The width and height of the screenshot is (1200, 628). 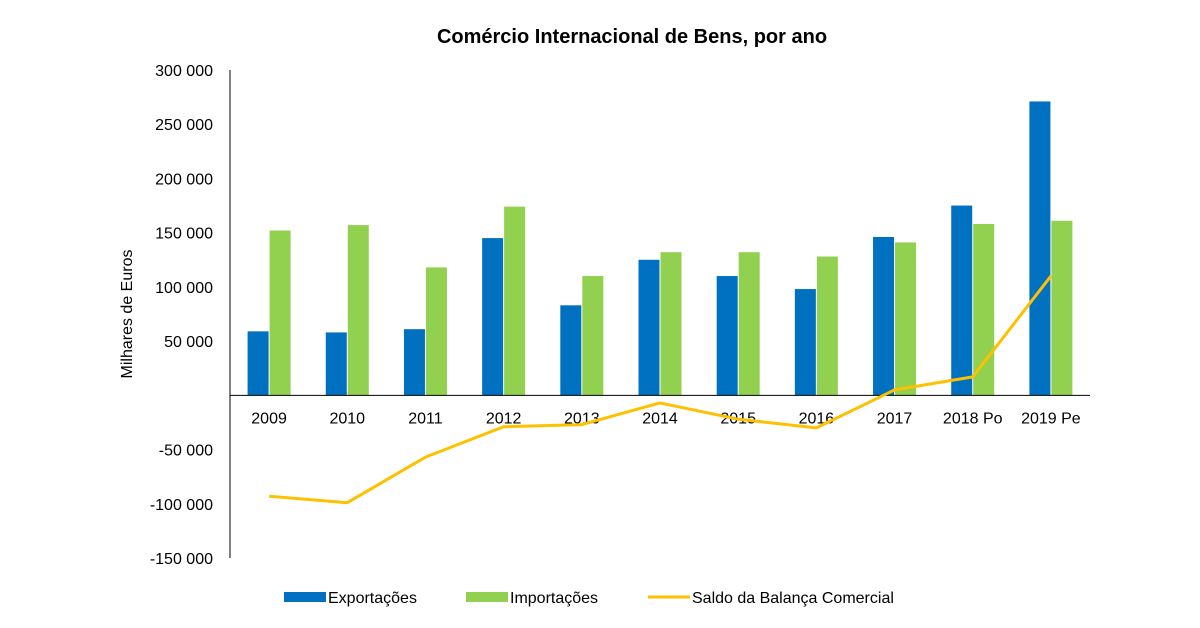 What do you see at coordinates (184, 288) in the screenshot?
I see `y-tick-label: 100 000` at bounding box center [184, 288].